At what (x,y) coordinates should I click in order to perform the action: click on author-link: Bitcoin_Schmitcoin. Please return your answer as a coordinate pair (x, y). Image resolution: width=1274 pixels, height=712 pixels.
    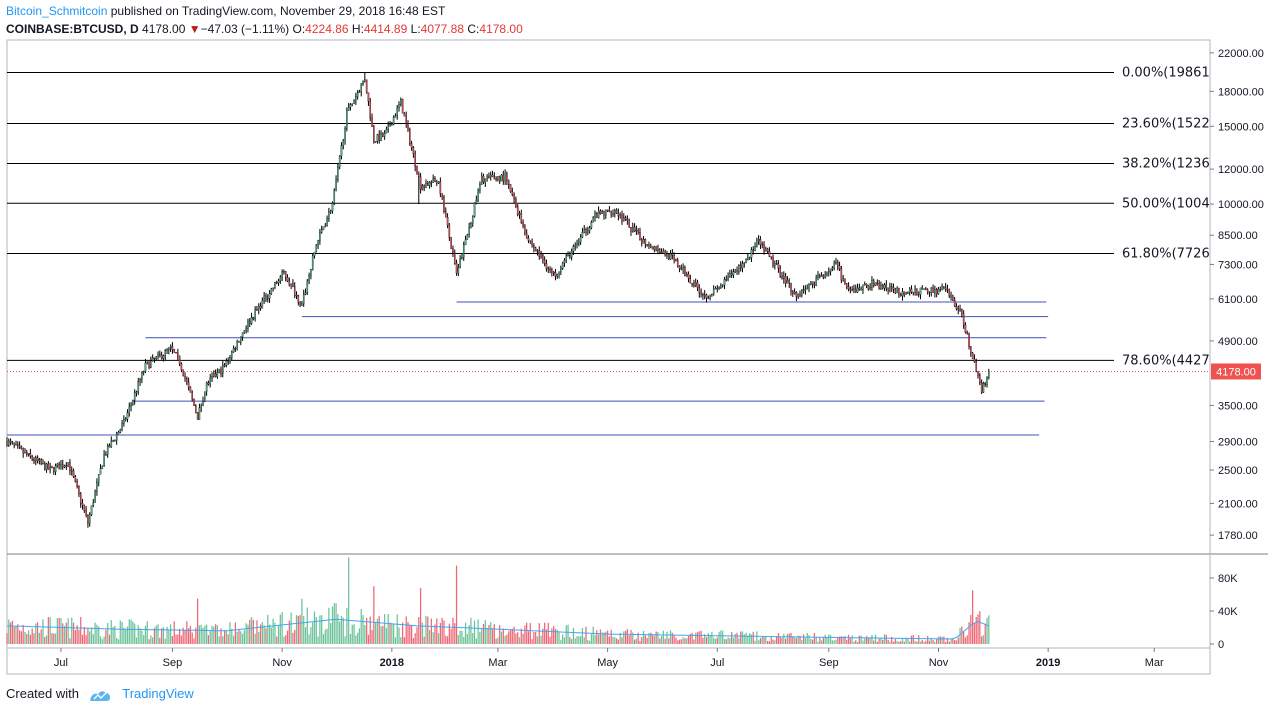
    Looking at the image, I should click on (57, 11).